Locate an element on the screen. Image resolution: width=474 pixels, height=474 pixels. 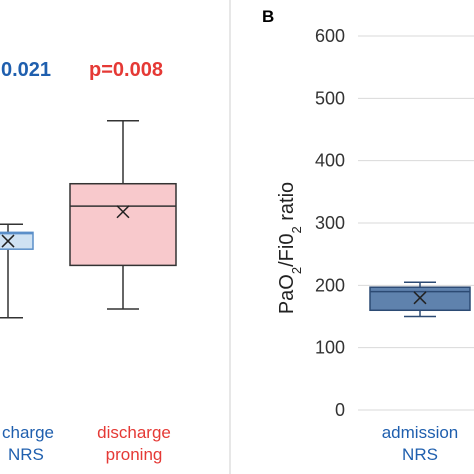
xlabel-discharge-proning-line2: proning is located at coordinates (134, 454).